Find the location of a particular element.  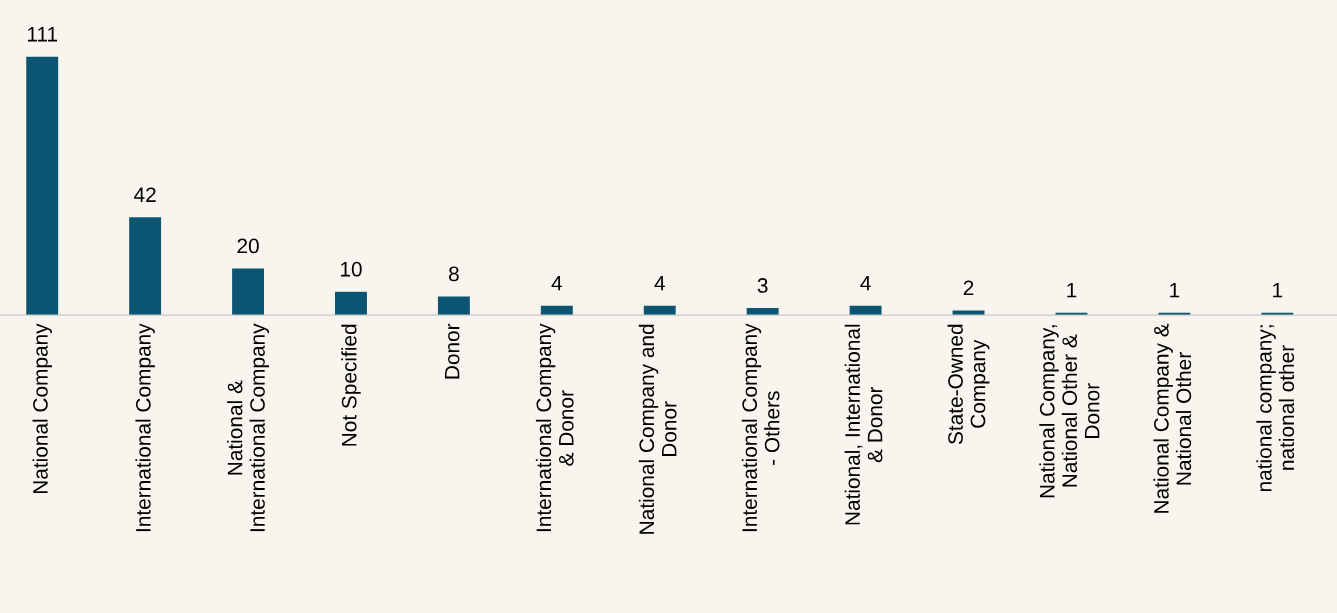

x-tick-label: National Company and Donor is located at coordinates (657, 429).